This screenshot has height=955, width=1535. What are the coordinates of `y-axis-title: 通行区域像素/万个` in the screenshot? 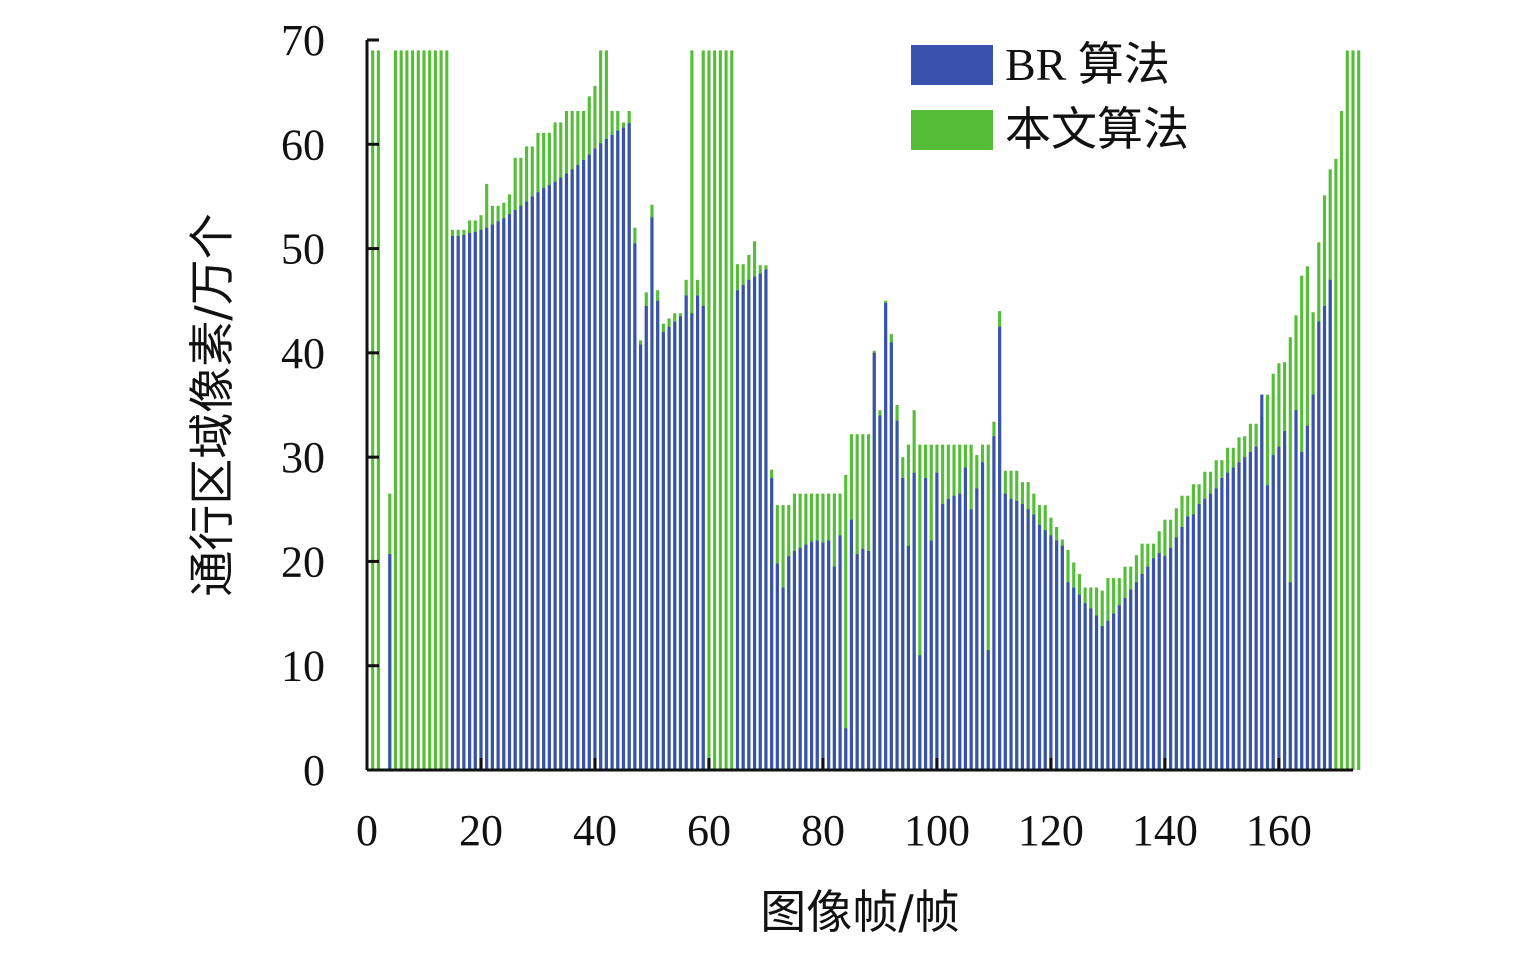 It's located at (212, 405).